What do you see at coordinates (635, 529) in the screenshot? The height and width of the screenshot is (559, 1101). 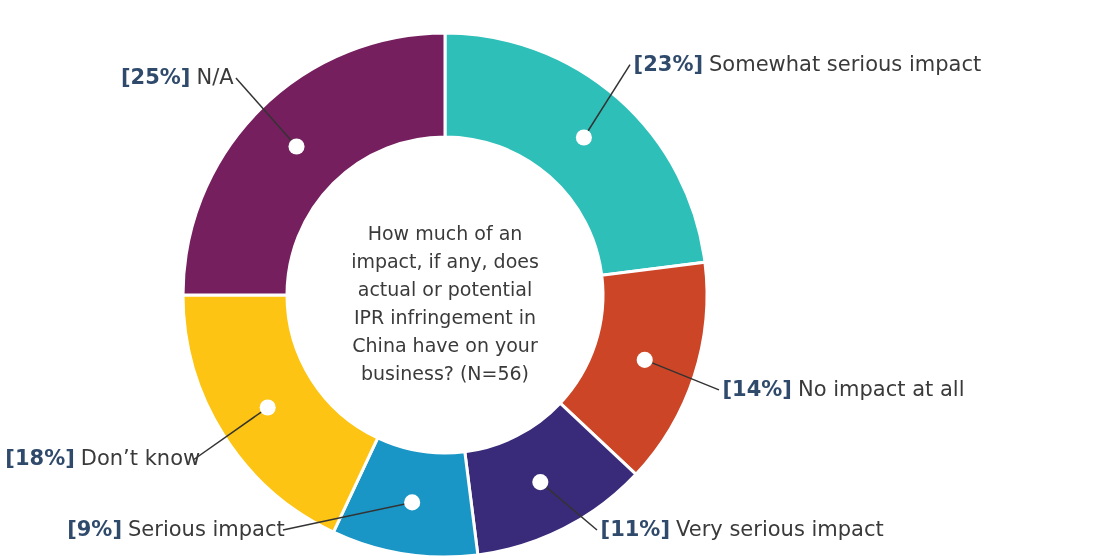 I see `data-label: [11%]` at bounding box center [635, 529].